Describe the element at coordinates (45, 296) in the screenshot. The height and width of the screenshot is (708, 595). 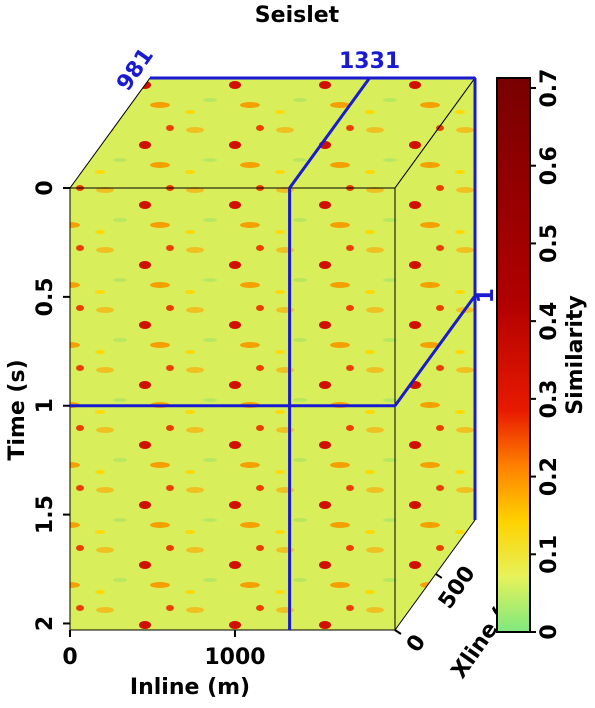
I see `y-tick-label: 0.5` at that location.